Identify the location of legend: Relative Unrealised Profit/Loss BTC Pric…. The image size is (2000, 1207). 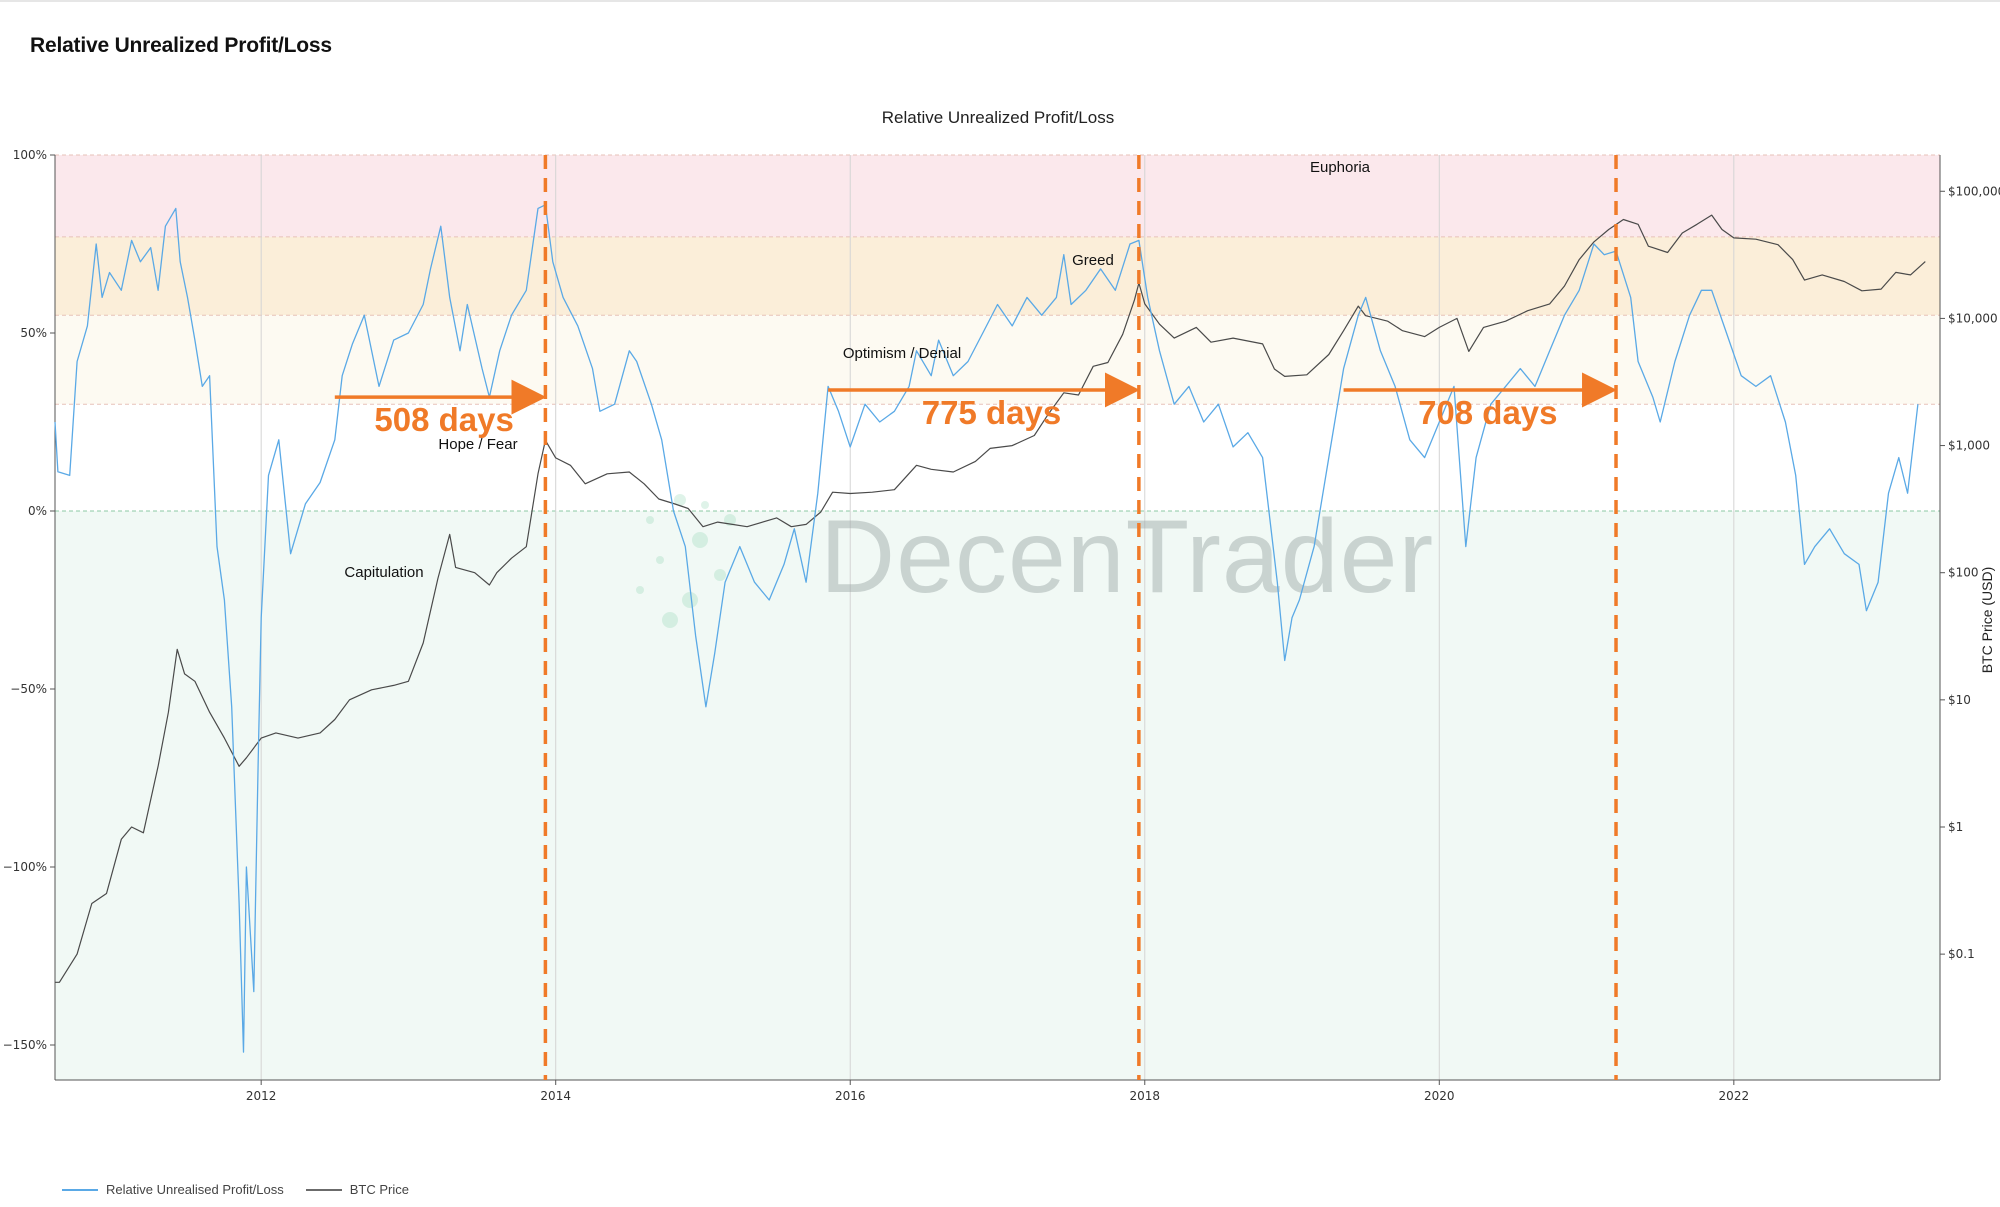
(246, 1189).